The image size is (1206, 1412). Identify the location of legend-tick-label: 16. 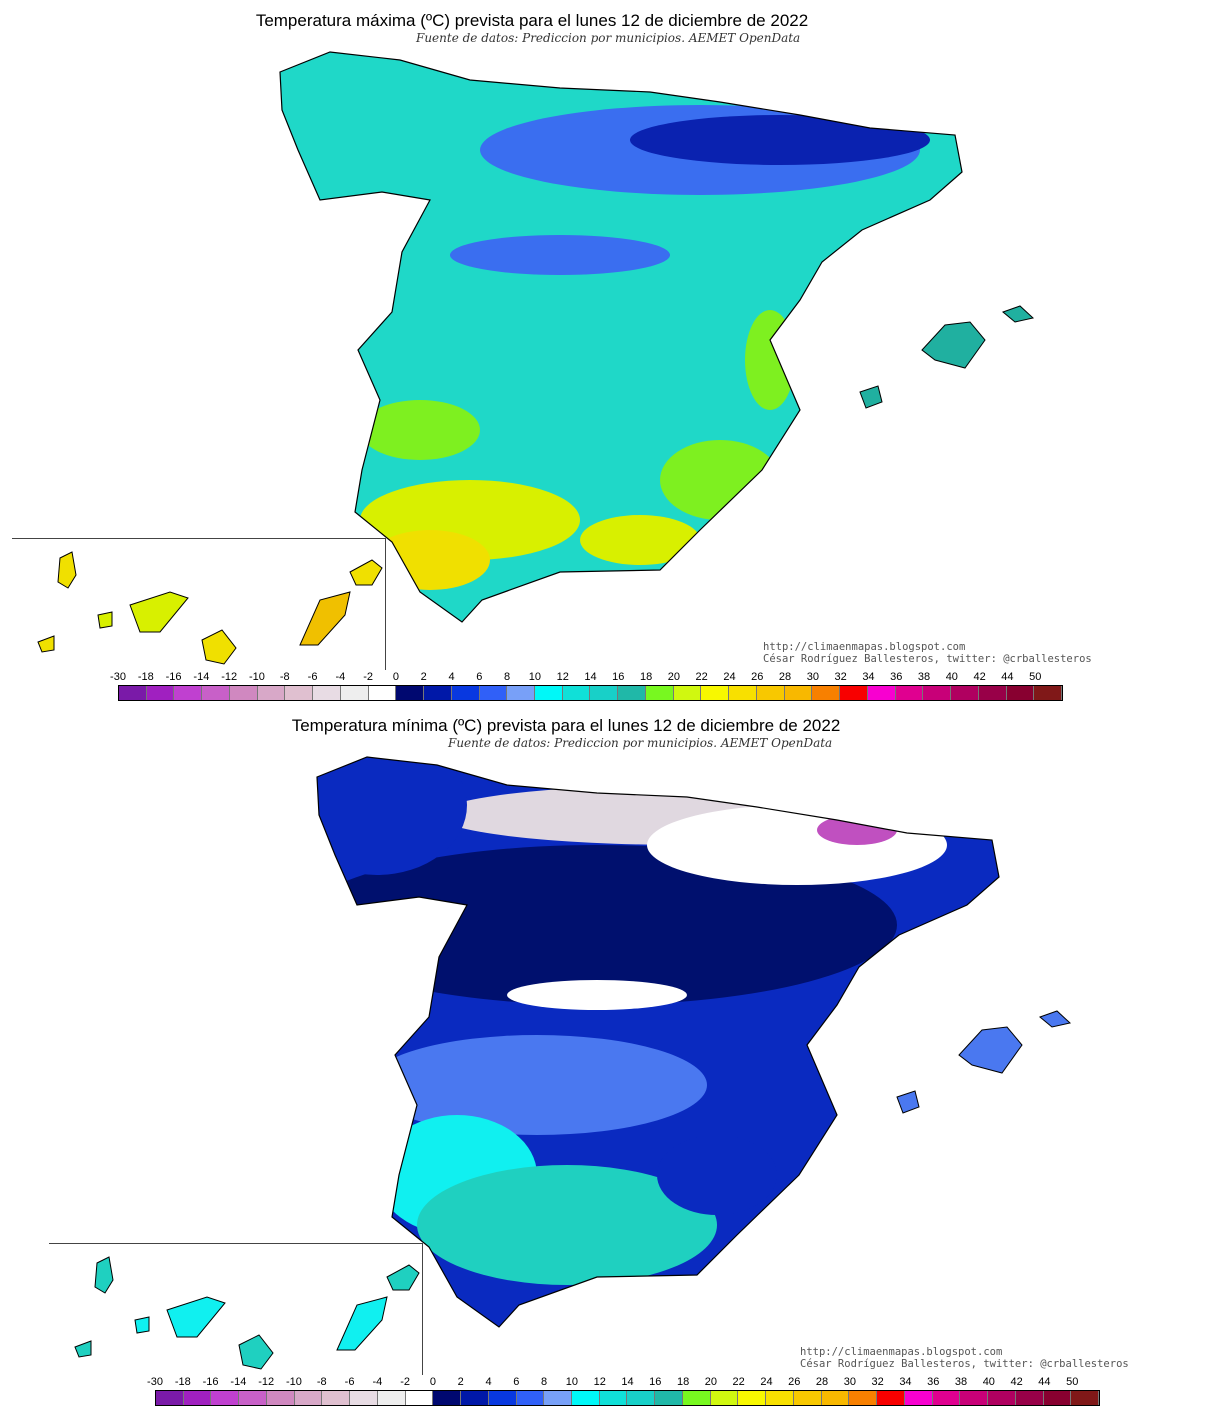
(618, 677).